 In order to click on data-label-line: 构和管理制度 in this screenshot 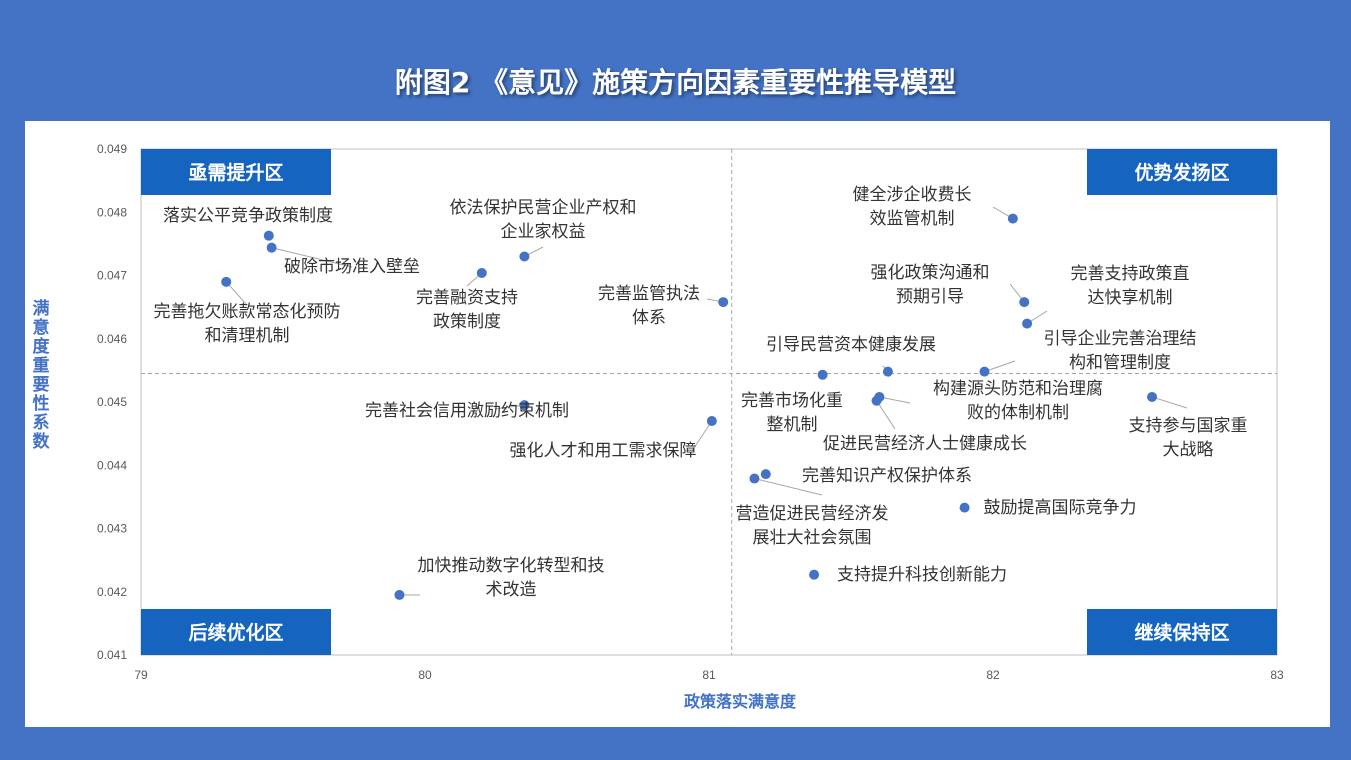, I will do `click(1120, 363)`.